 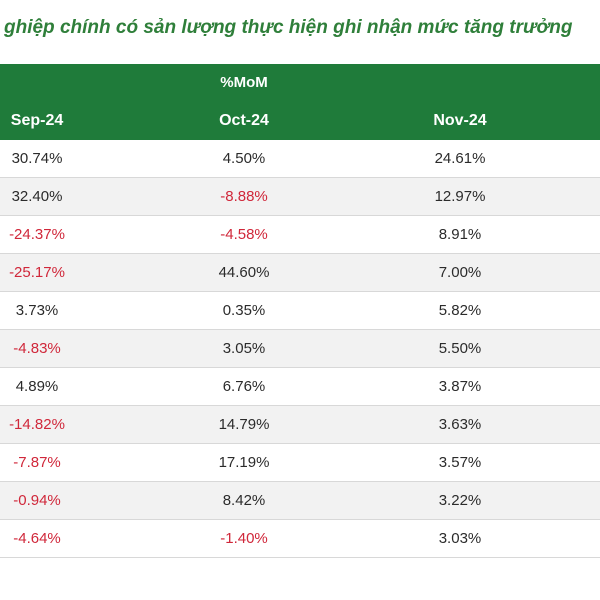 I want to click on table-row: 32.40% -8.88% 12.97%, so click(x=300, y=197).